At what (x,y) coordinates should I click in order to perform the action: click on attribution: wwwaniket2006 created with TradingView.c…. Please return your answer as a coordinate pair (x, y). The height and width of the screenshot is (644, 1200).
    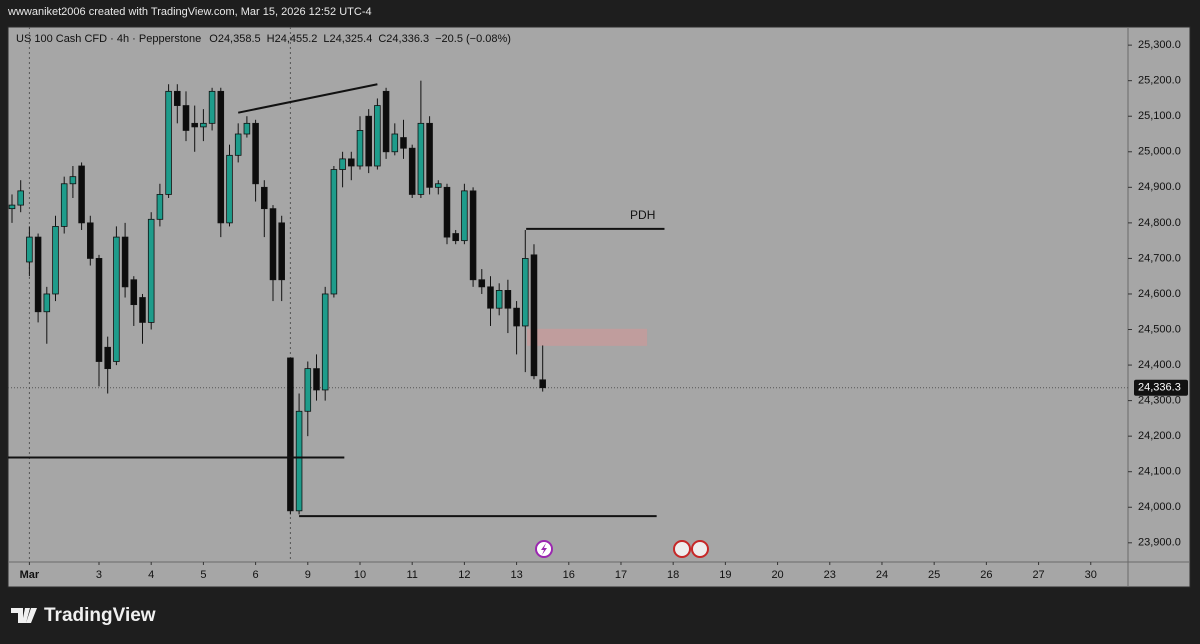
    Looking at the image, I should click on (189, 12).